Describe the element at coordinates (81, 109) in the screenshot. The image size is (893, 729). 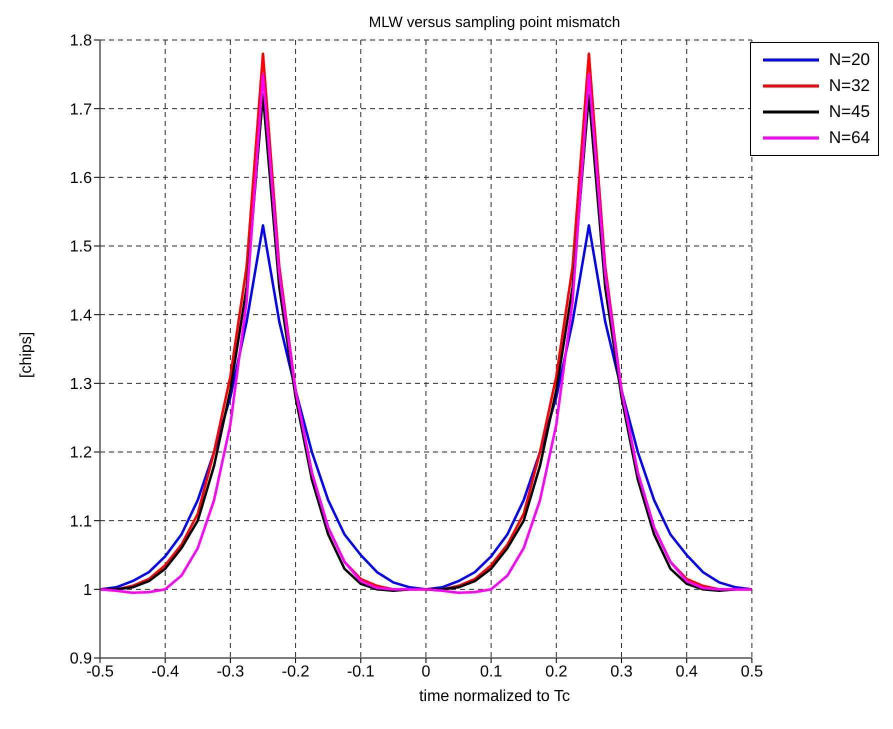
I see `y-tick-label: 1.7` at that location.